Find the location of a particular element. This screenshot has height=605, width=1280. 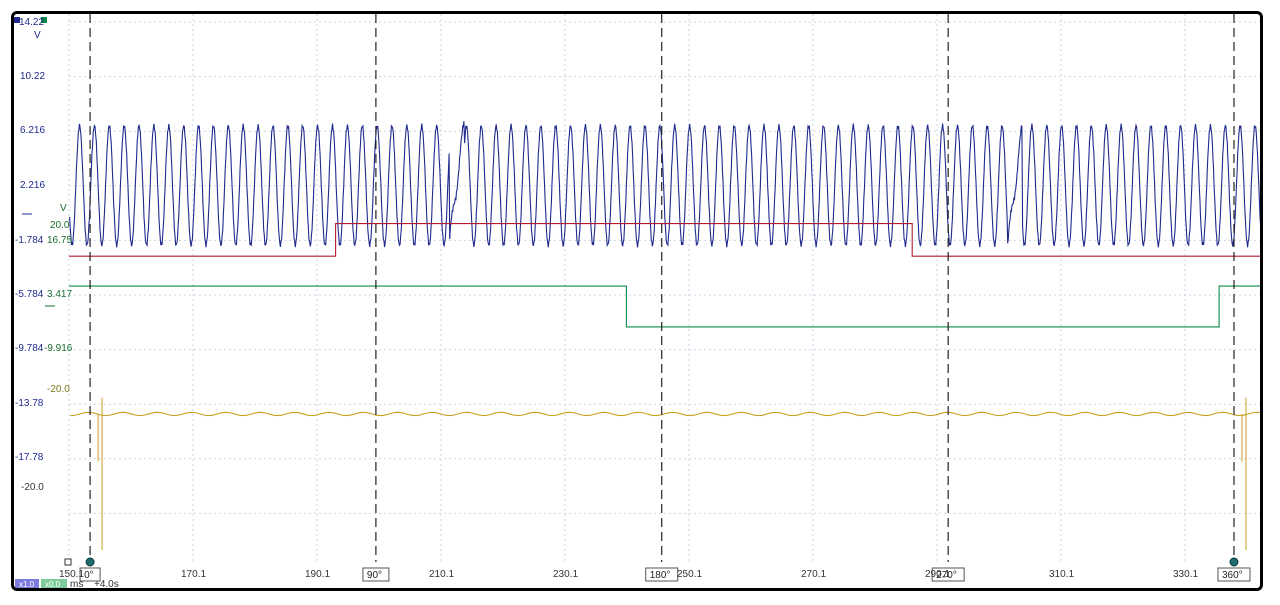

time-axis-tick: 190.1 is located at coordinates (317, 574).